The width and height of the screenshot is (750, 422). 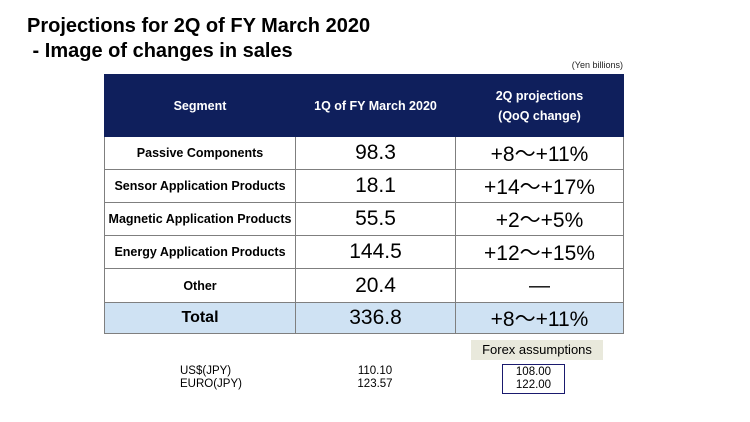 What do you see at coordinates (539, 115) in the screenshot?
I see `header-2q-line-2: (QoQ change)` at bounding box center [539, 115].